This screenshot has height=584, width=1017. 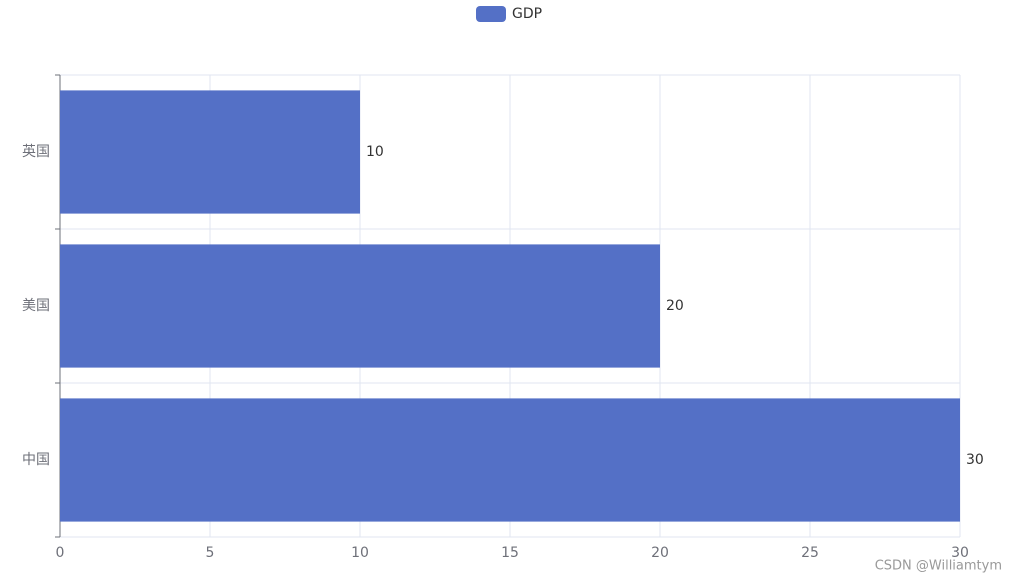 I want to click on x-tick-label: 5, so click(x=210, y=553).